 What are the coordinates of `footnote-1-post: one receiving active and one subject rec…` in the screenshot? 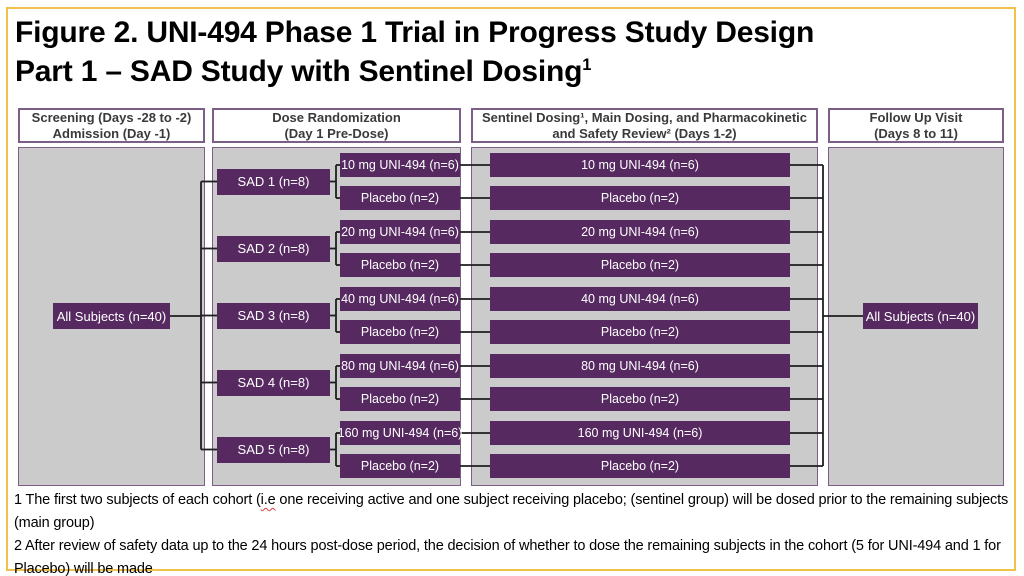 It's located at (511, 511).